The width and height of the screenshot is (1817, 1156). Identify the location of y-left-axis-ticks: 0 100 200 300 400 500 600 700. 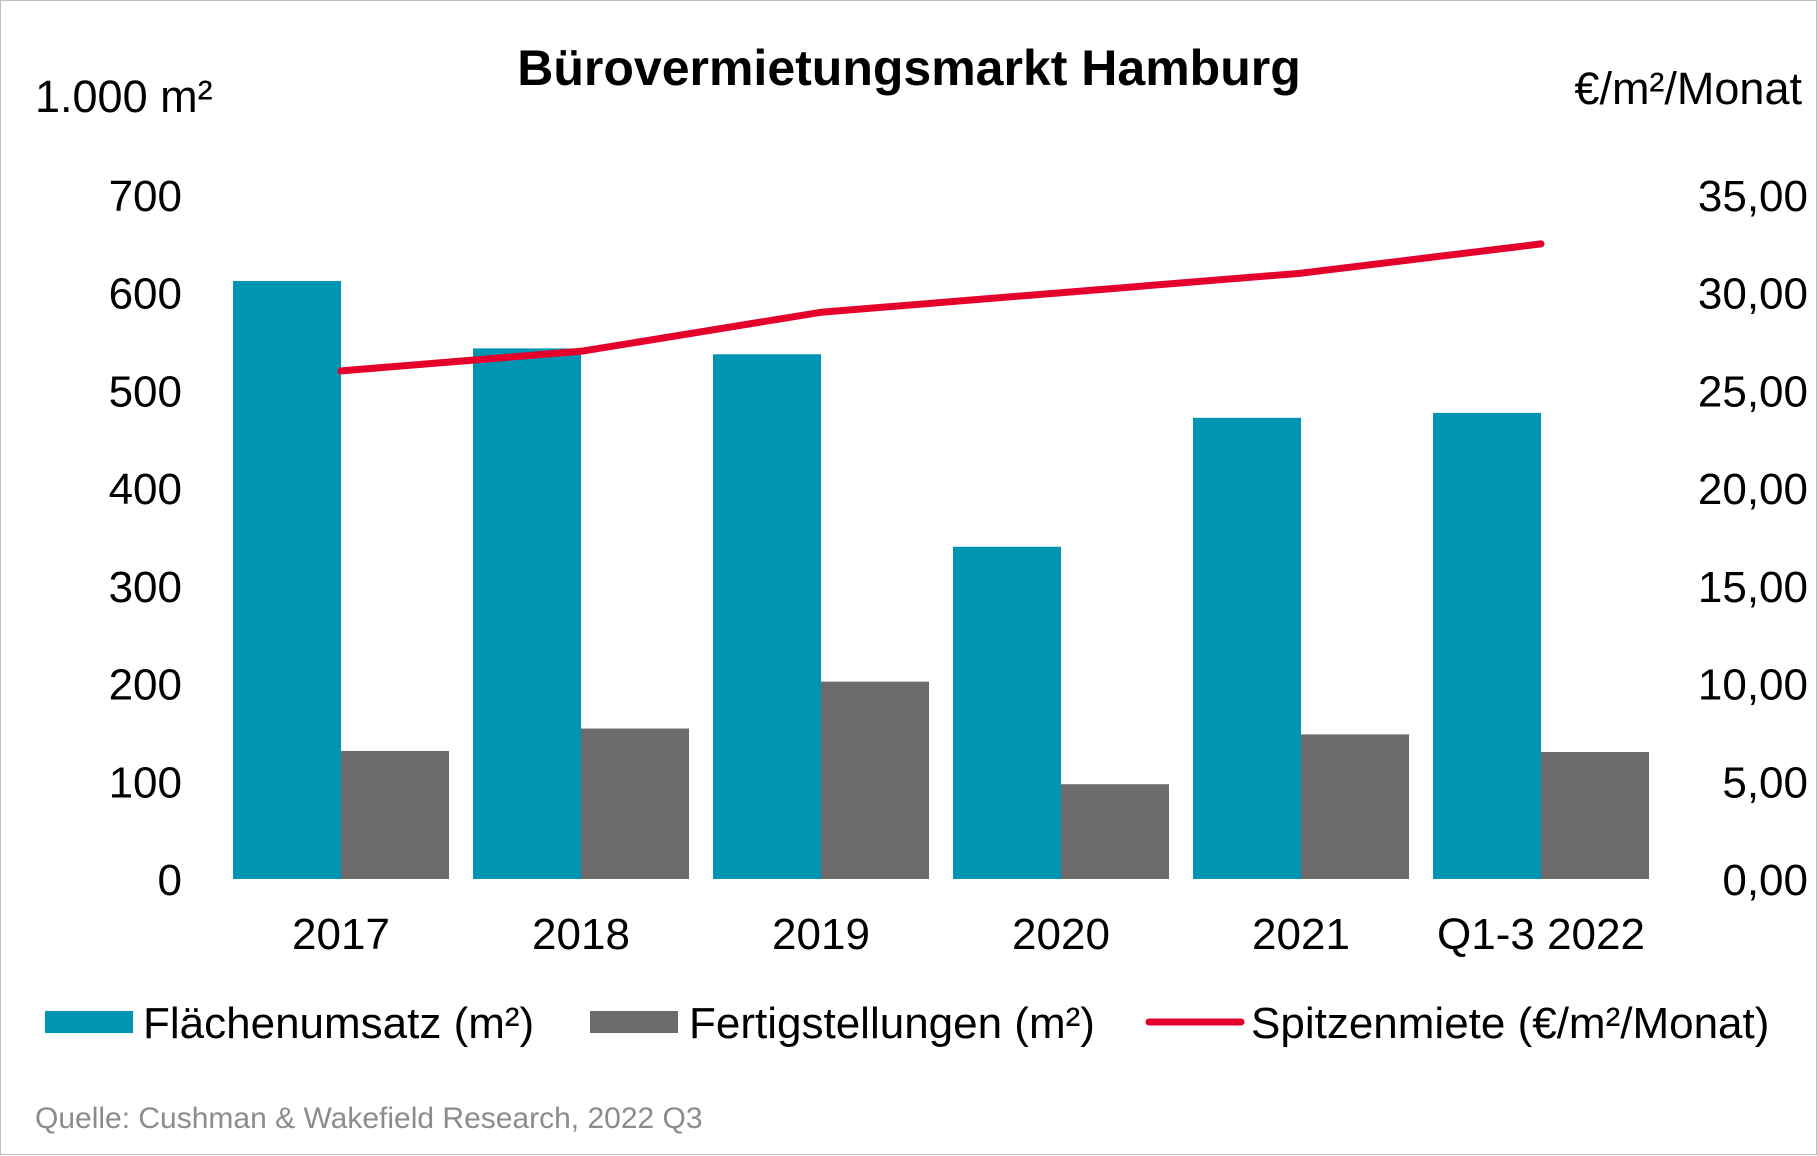
(145, 538).